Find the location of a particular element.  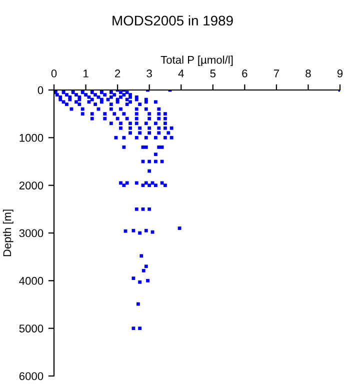

y-tick-label: 5000 is located at coordinates (31, 328).